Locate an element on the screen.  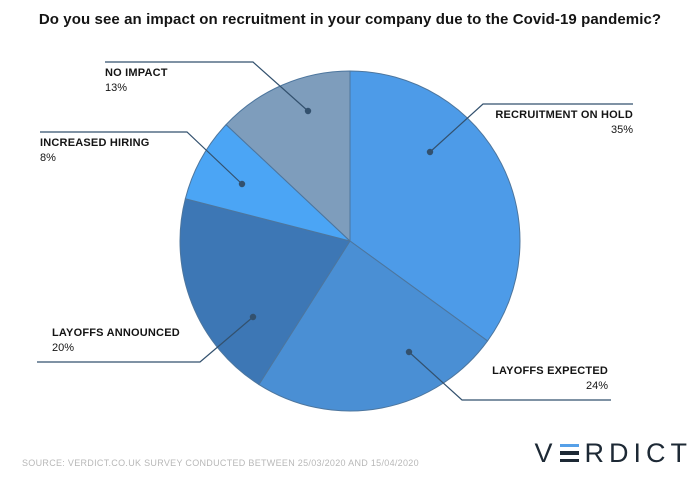
leader-line-layoffs-announced is located at coordinates (145, 339).